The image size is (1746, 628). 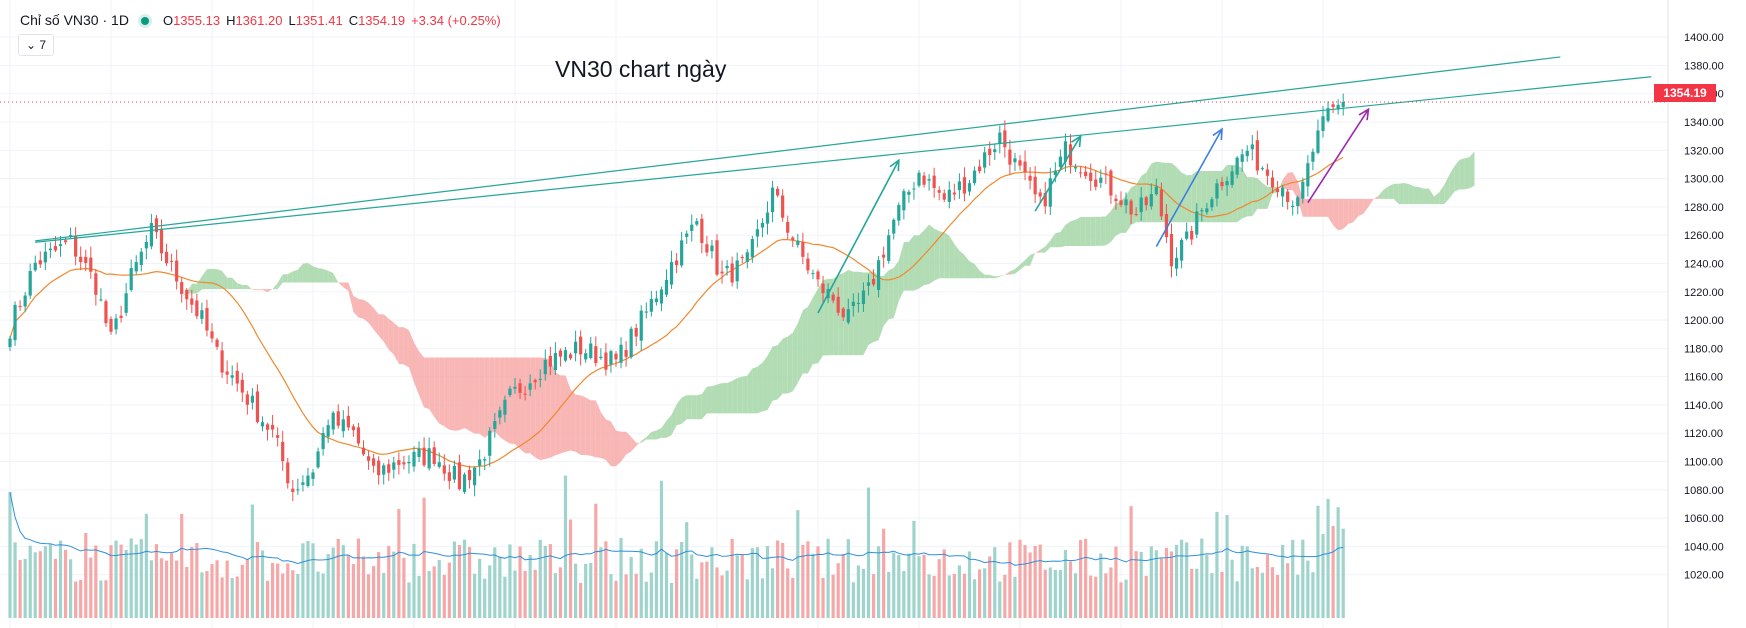 What do you see at coordinates (1704, 66) in the screenshot?
I see `price-tick-label: 1380.00` at bounding box center [1704, 66].